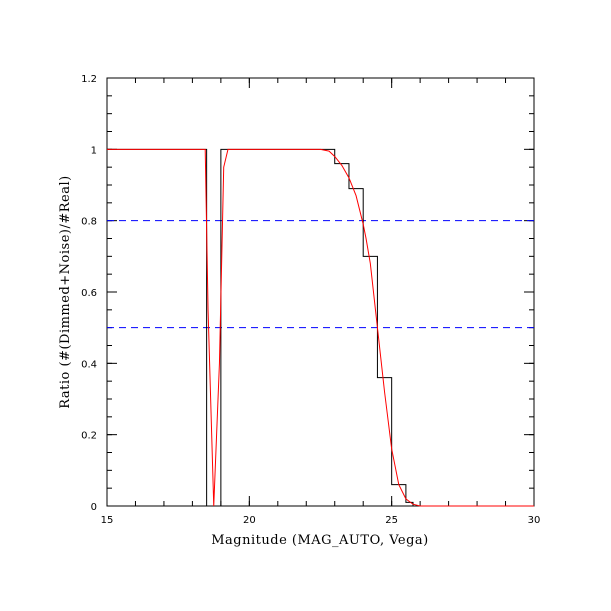 This screenshot has height=611, width=611. Describe the element at coordinates (107, 520) in the screenshot. I see `x-tick-label: 15` at that location.